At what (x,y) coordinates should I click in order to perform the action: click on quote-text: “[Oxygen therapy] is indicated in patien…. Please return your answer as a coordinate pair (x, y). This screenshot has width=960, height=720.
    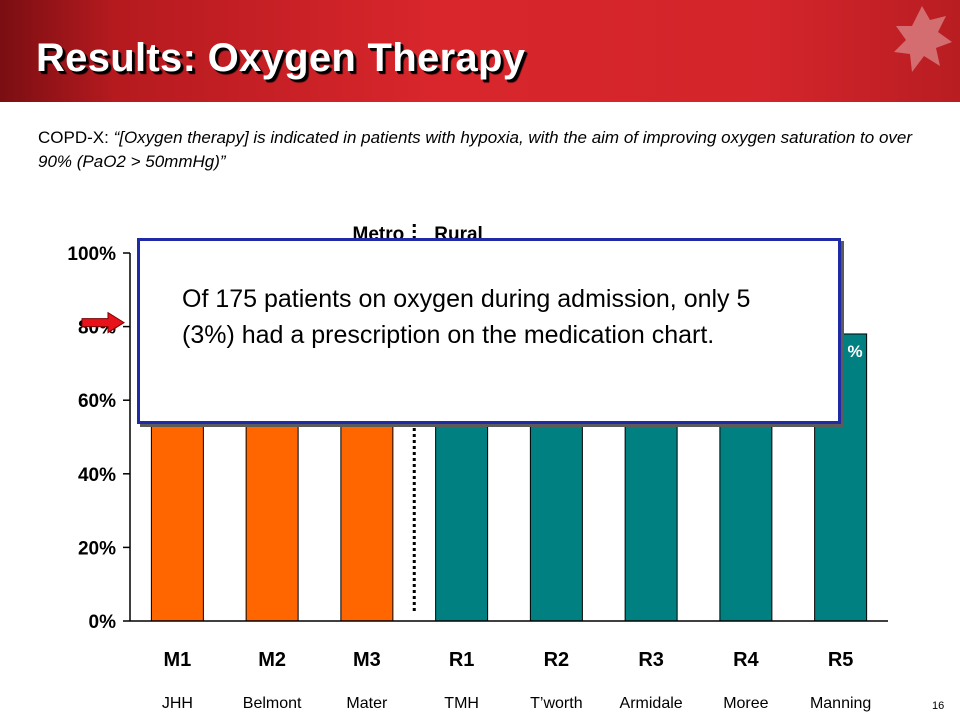
    Looking at the image, I should click on (475, 149).